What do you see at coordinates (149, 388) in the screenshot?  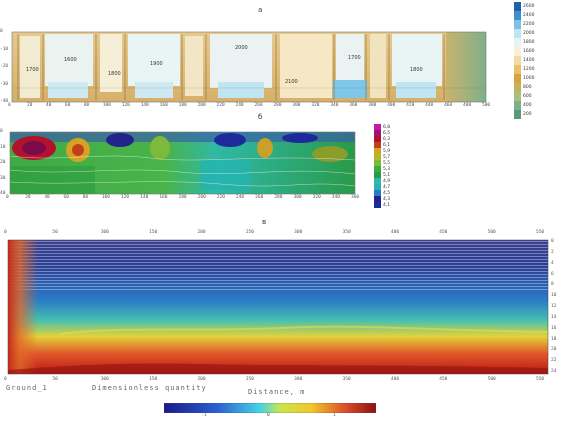 I see `dimensionless-label: Dimensionless quantity` at bounding box center [149, 388].